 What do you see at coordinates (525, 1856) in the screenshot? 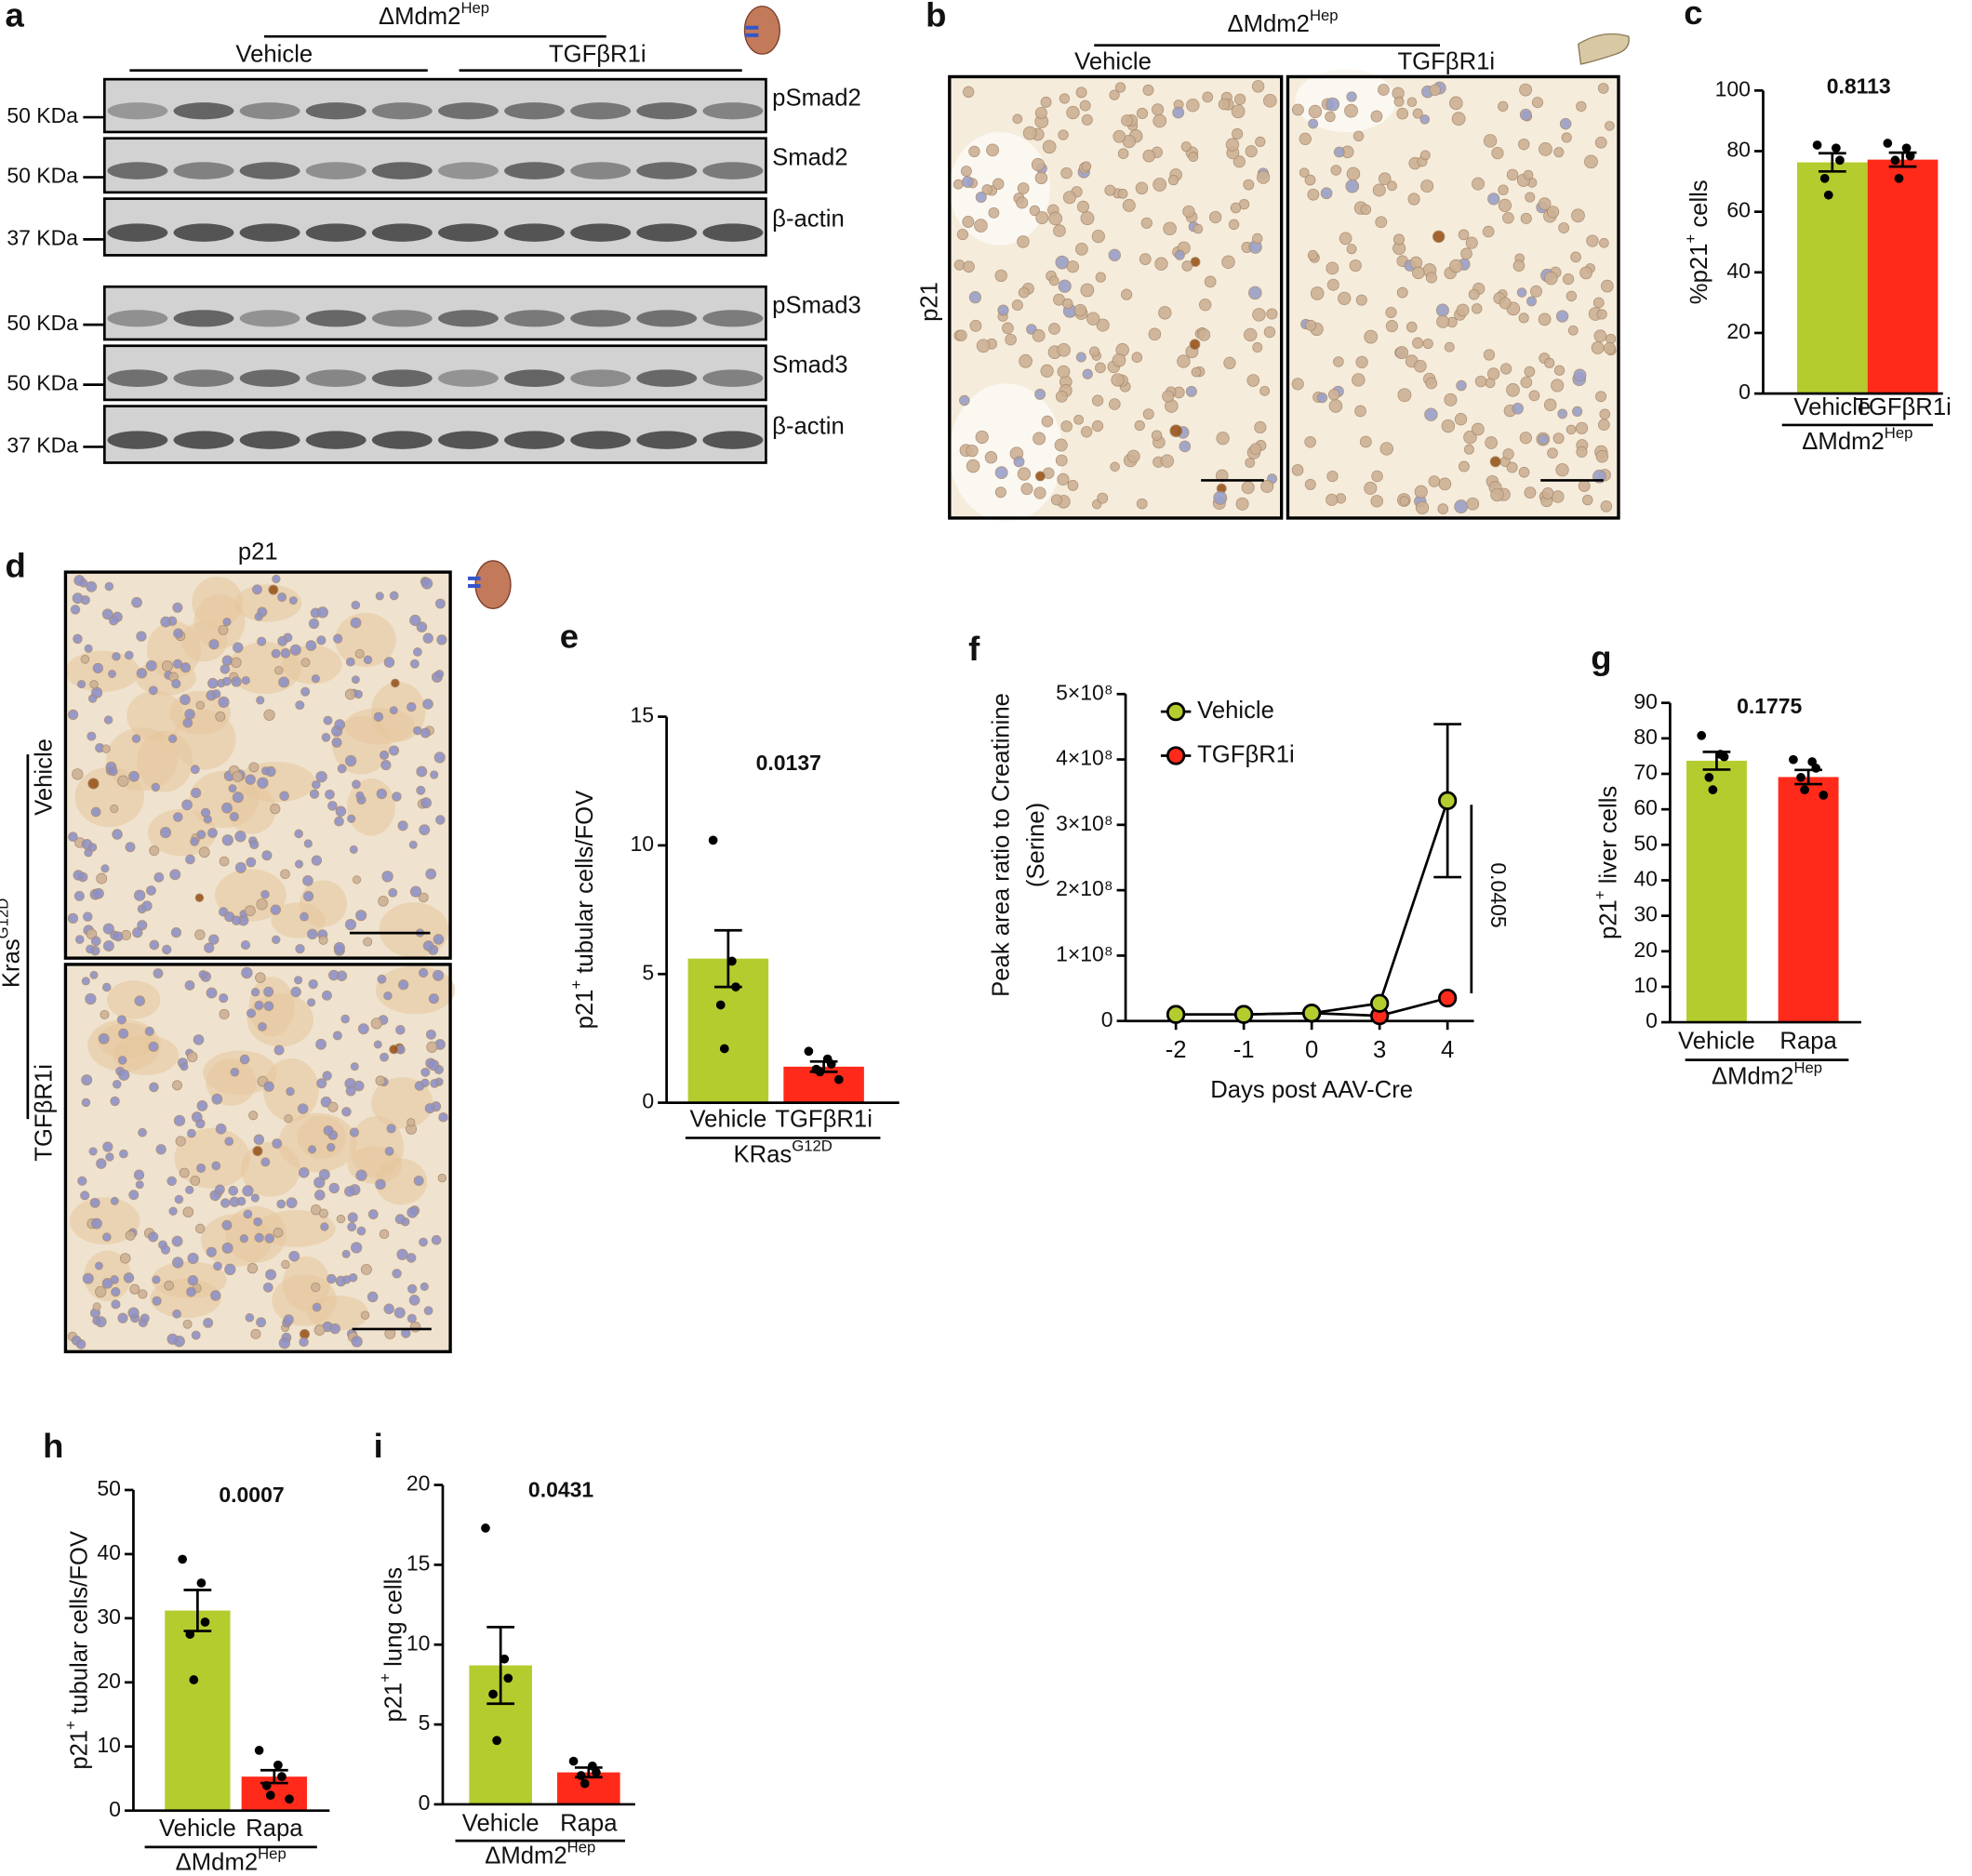
I see `text-part: ΔMdm2` at bounding box center [525, 1856].